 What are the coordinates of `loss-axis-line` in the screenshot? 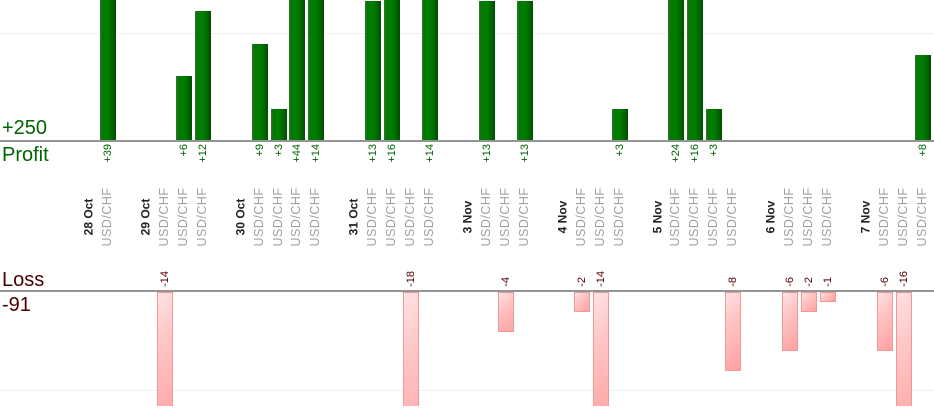 It's located at (467, 291).